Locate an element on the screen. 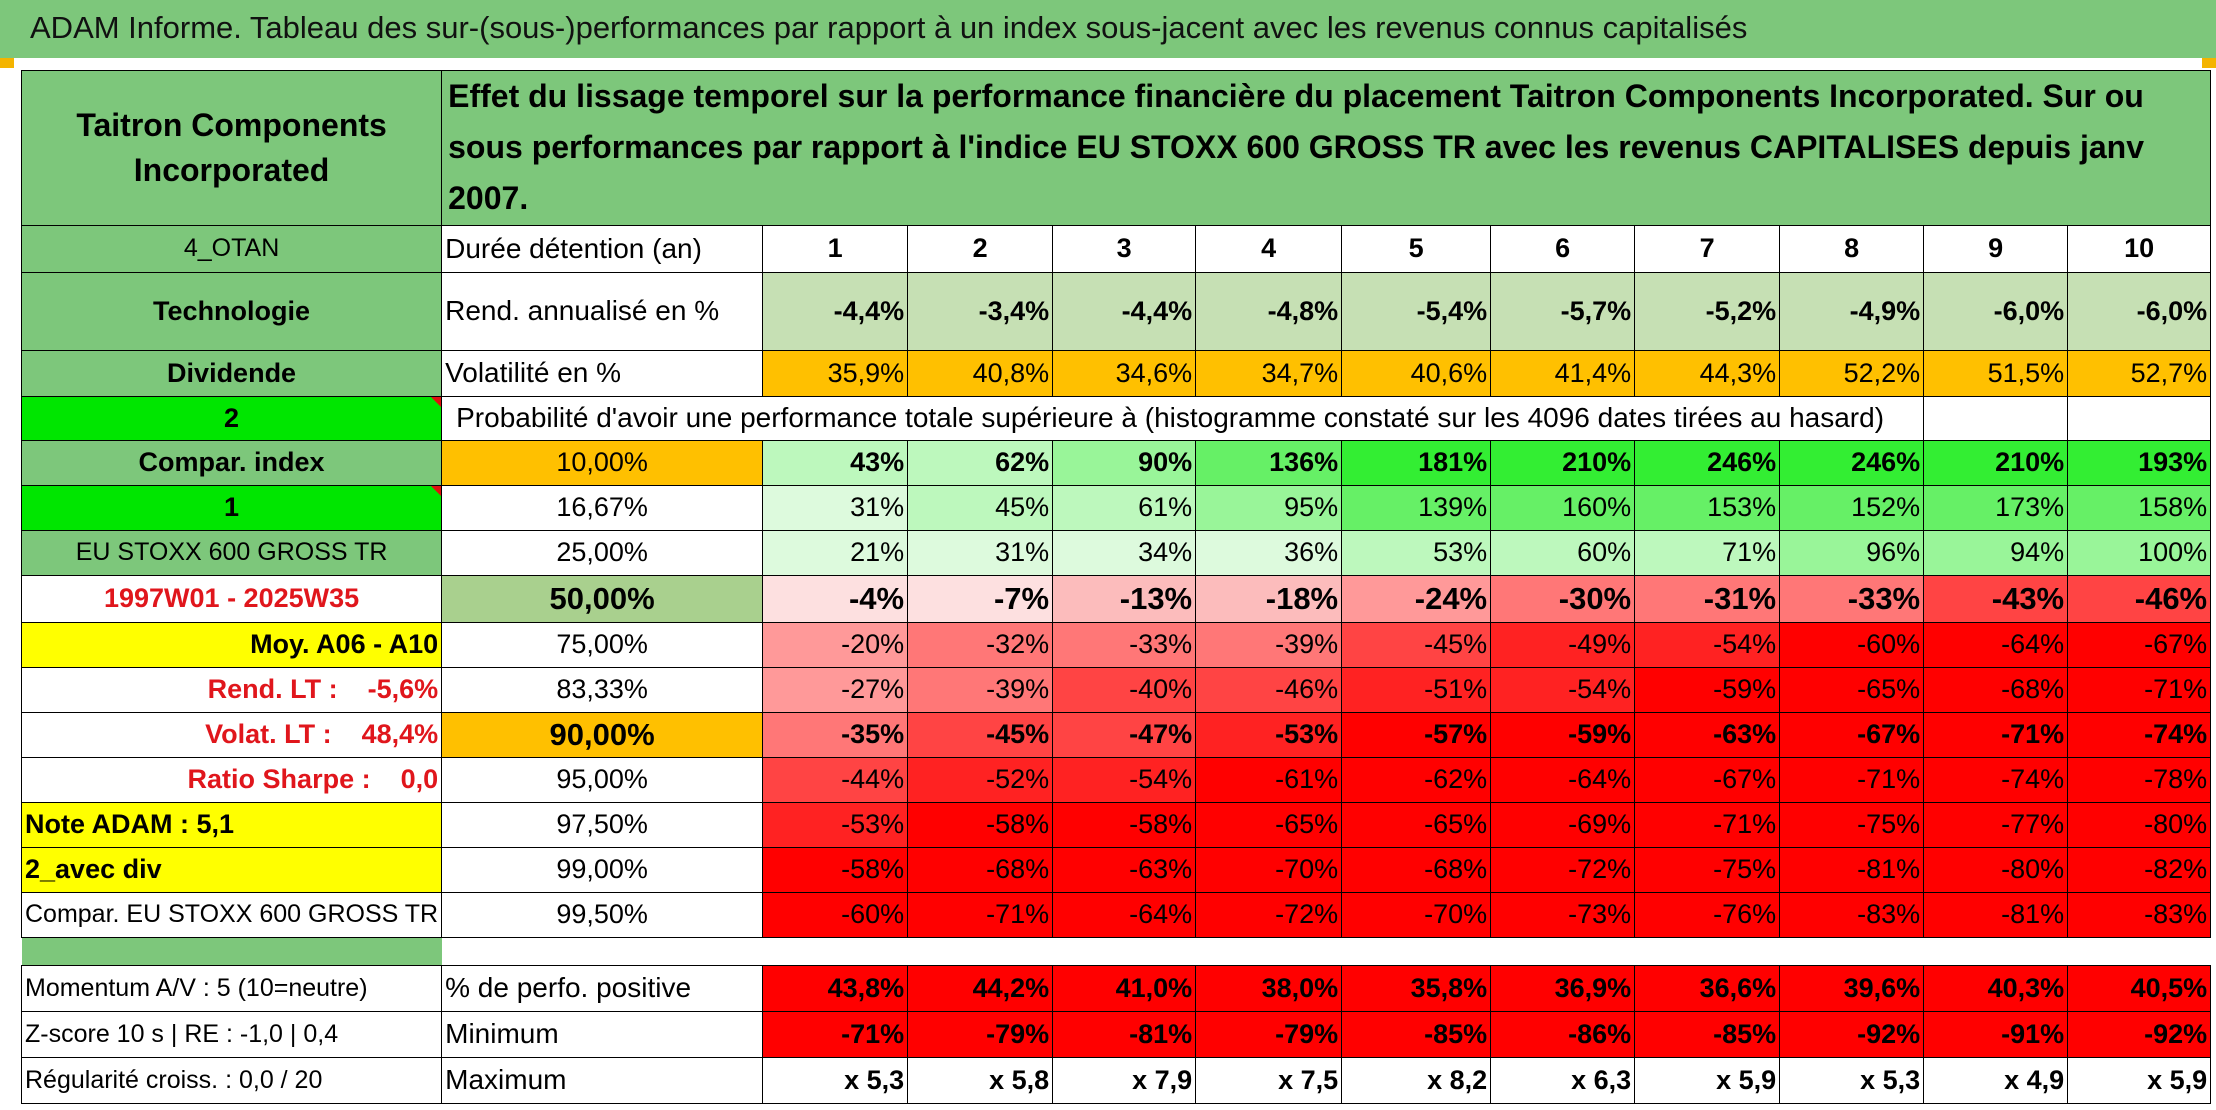  prob-cell: 34% is located at coordinates (1124, 552).